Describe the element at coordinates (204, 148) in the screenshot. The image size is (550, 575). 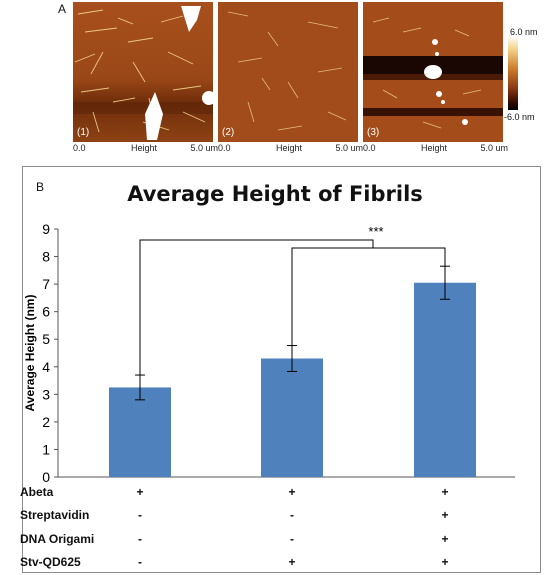
I see `afm-axis-1-max: 5.0 um` at that location.